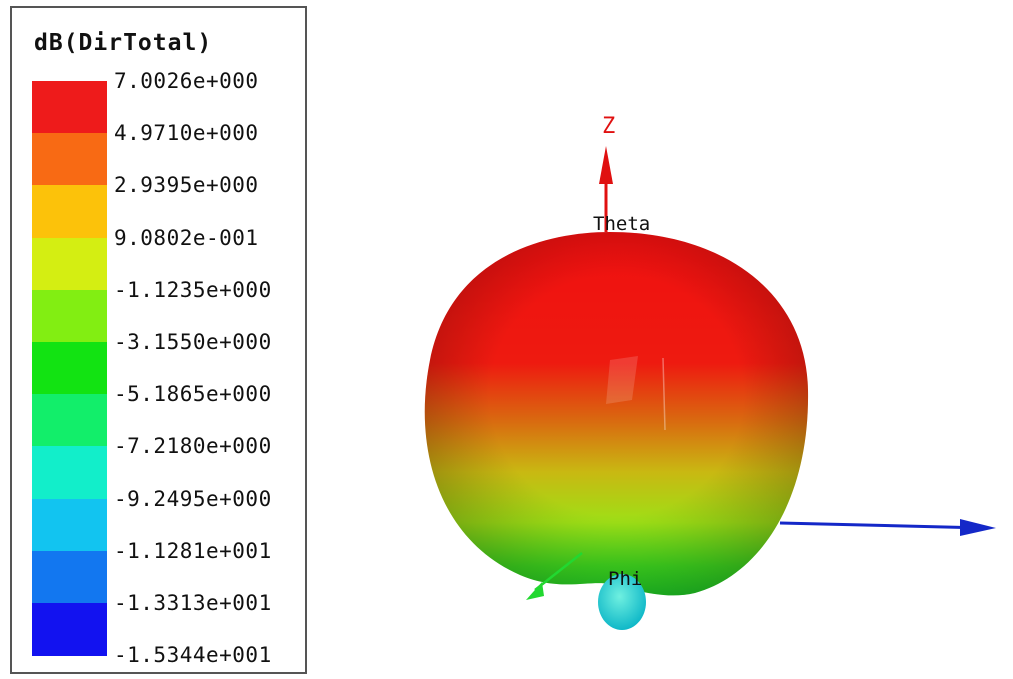  Describe the element at coordinates (978, 527) in the screenshot. I see `x-axis-arrowhead` at that location.